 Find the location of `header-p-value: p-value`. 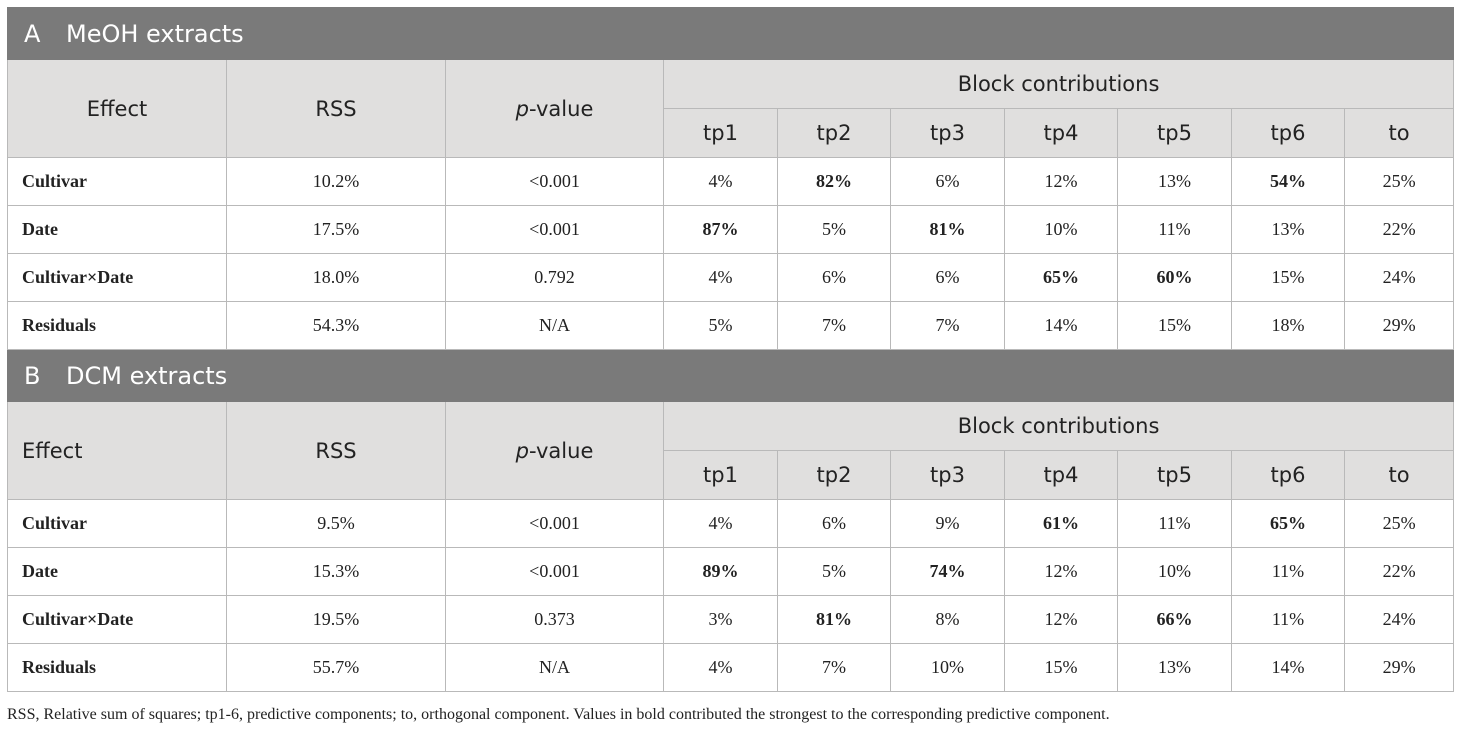

header-p-value: p-value is located at coordinates (554, 108).